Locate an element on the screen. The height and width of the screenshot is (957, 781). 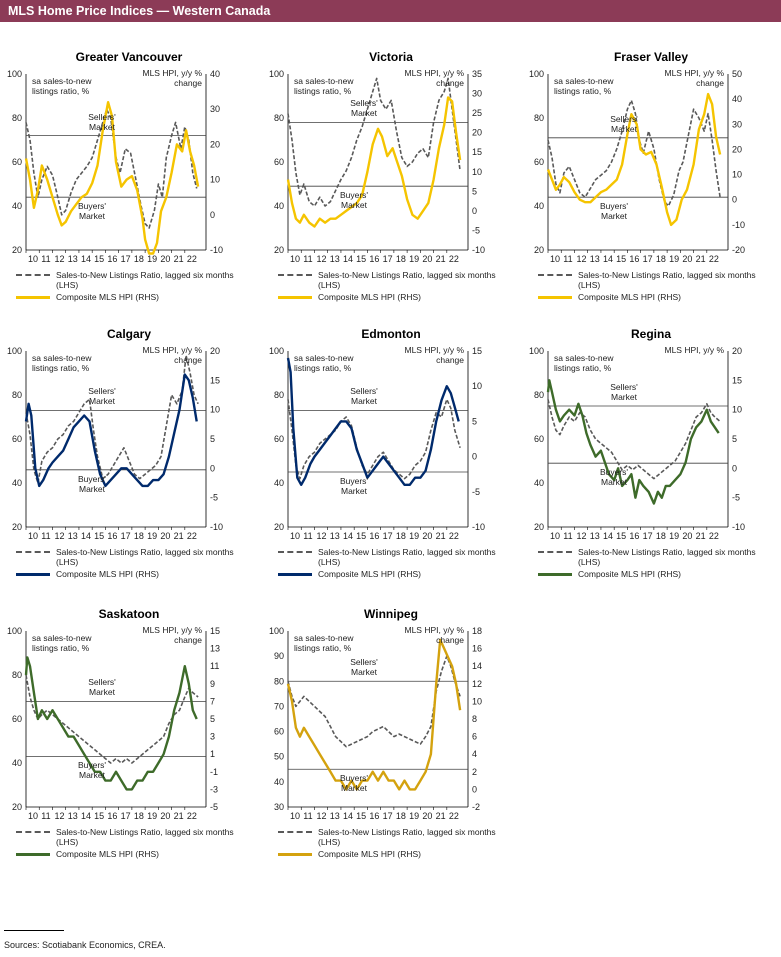
snlr-series-line is located at coordinates (374, 142).